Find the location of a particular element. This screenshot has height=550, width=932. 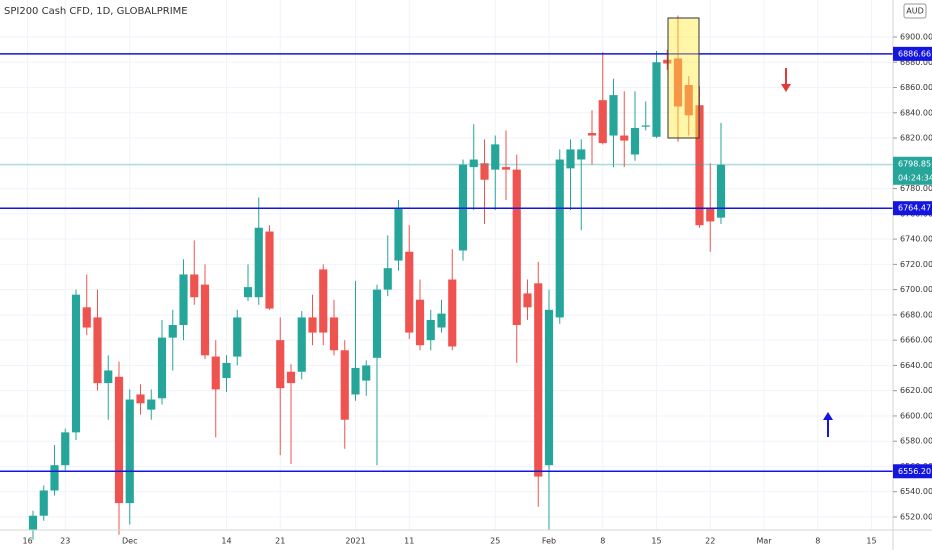

countdown-label: 04:24:34 is located at coordinates (915, 177).